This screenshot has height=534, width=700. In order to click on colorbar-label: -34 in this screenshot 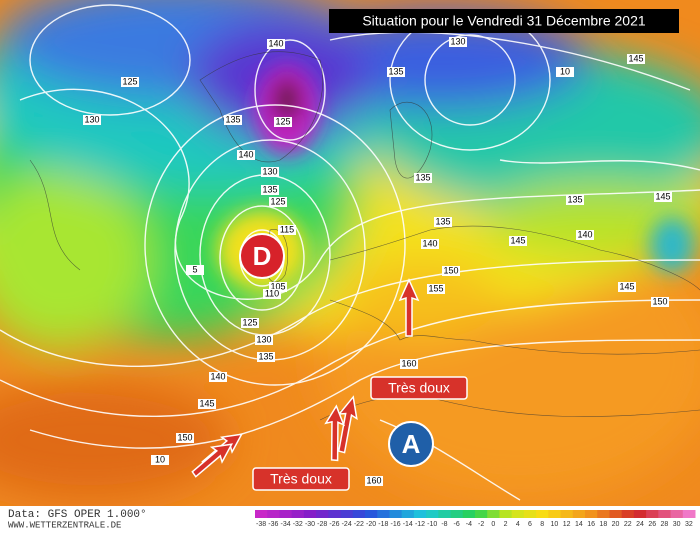, I will do `click(285, 524)`.